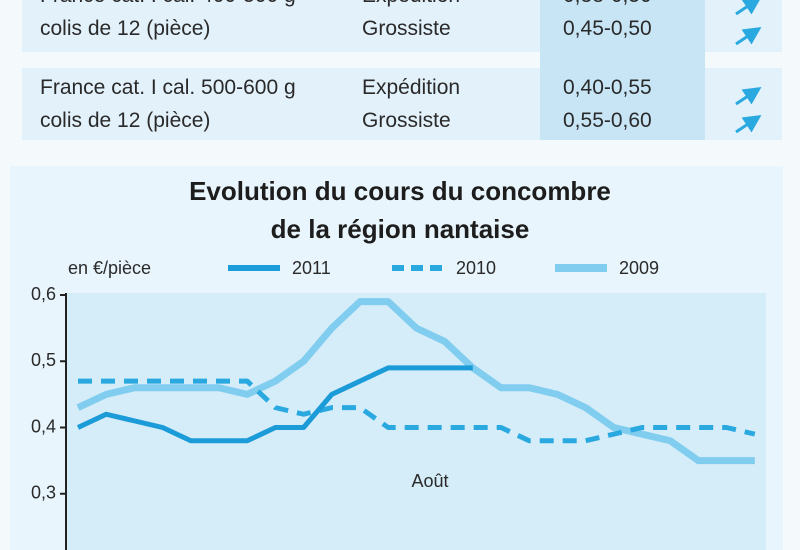  I want to click on price: 0,38-0,50, so click(607, 6).